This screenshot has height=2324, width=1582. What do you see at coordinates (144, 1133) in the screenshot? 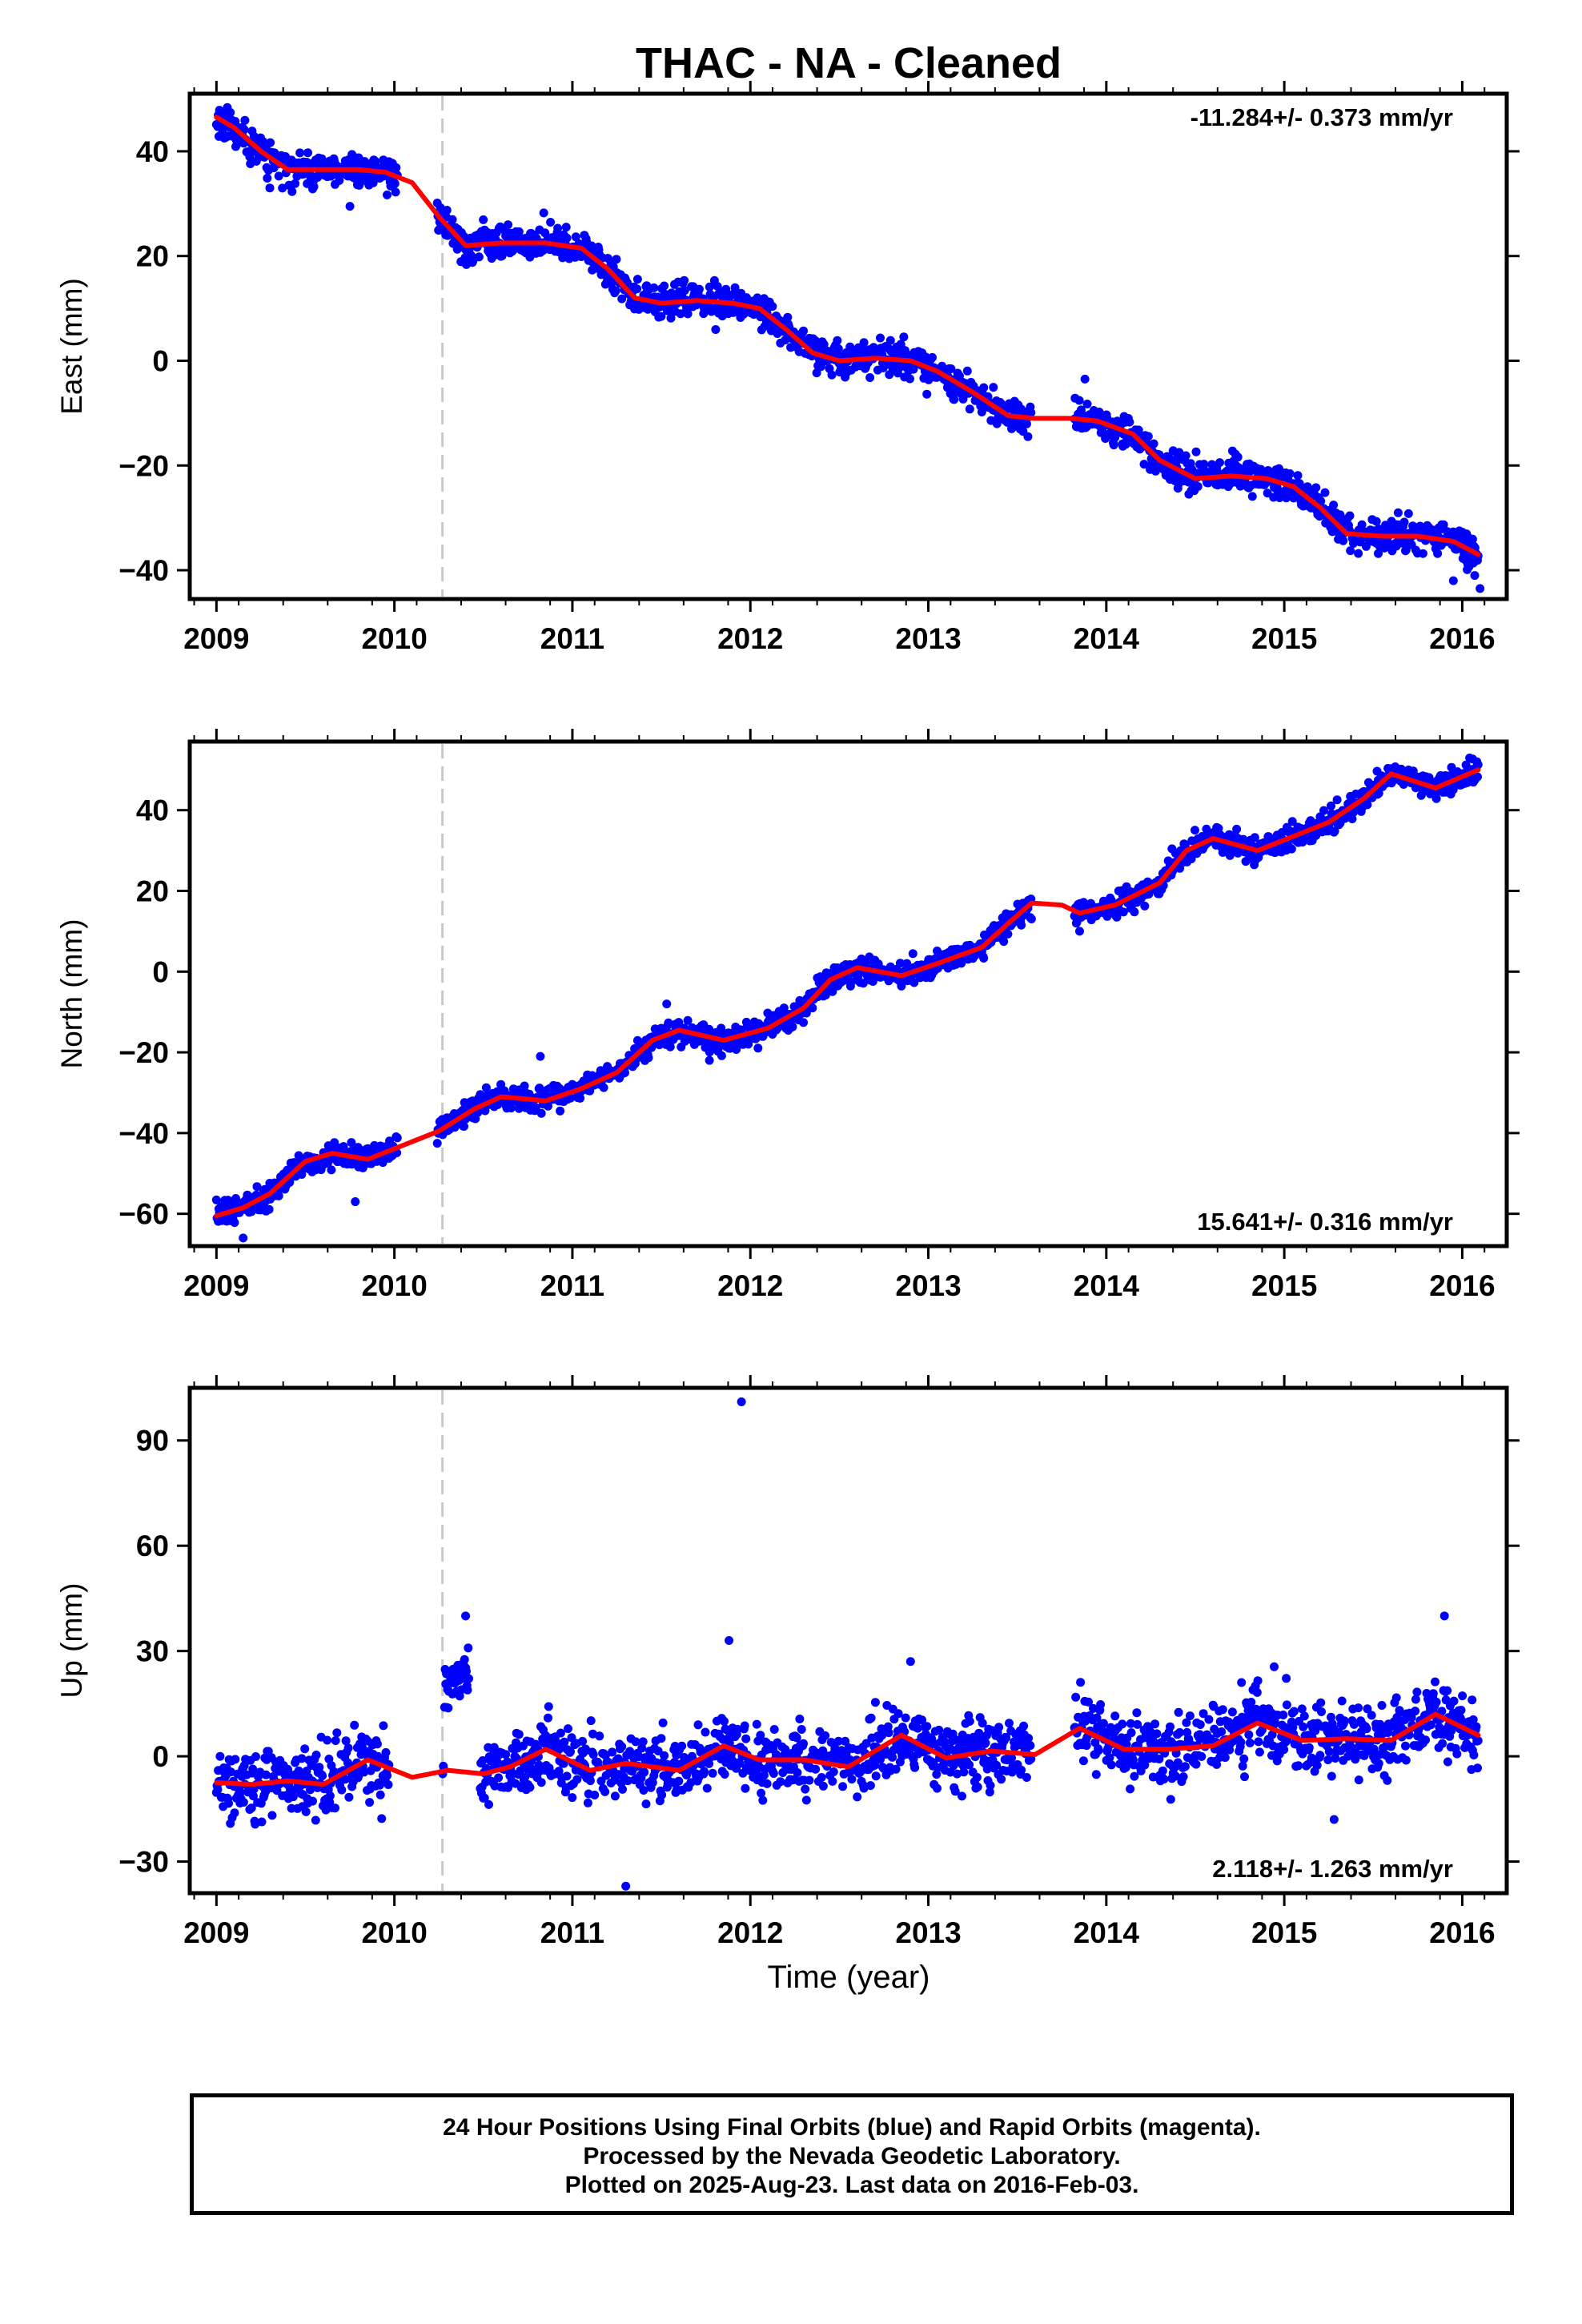
I see `y-tick-label: −40` at bounding box center [144, 1133].